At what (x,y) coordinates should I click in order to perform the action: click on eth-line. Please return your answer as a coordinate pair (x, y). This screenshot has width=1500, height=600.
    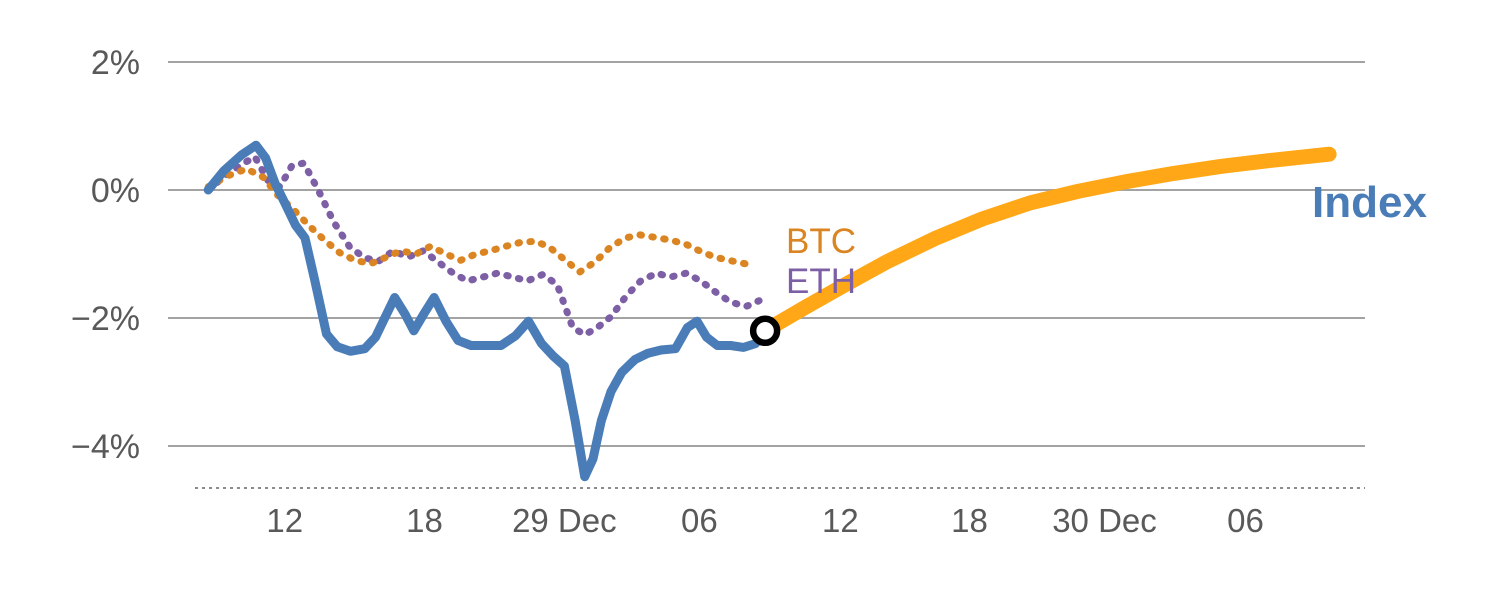
    Looking at the image, I should click on (483, 246).